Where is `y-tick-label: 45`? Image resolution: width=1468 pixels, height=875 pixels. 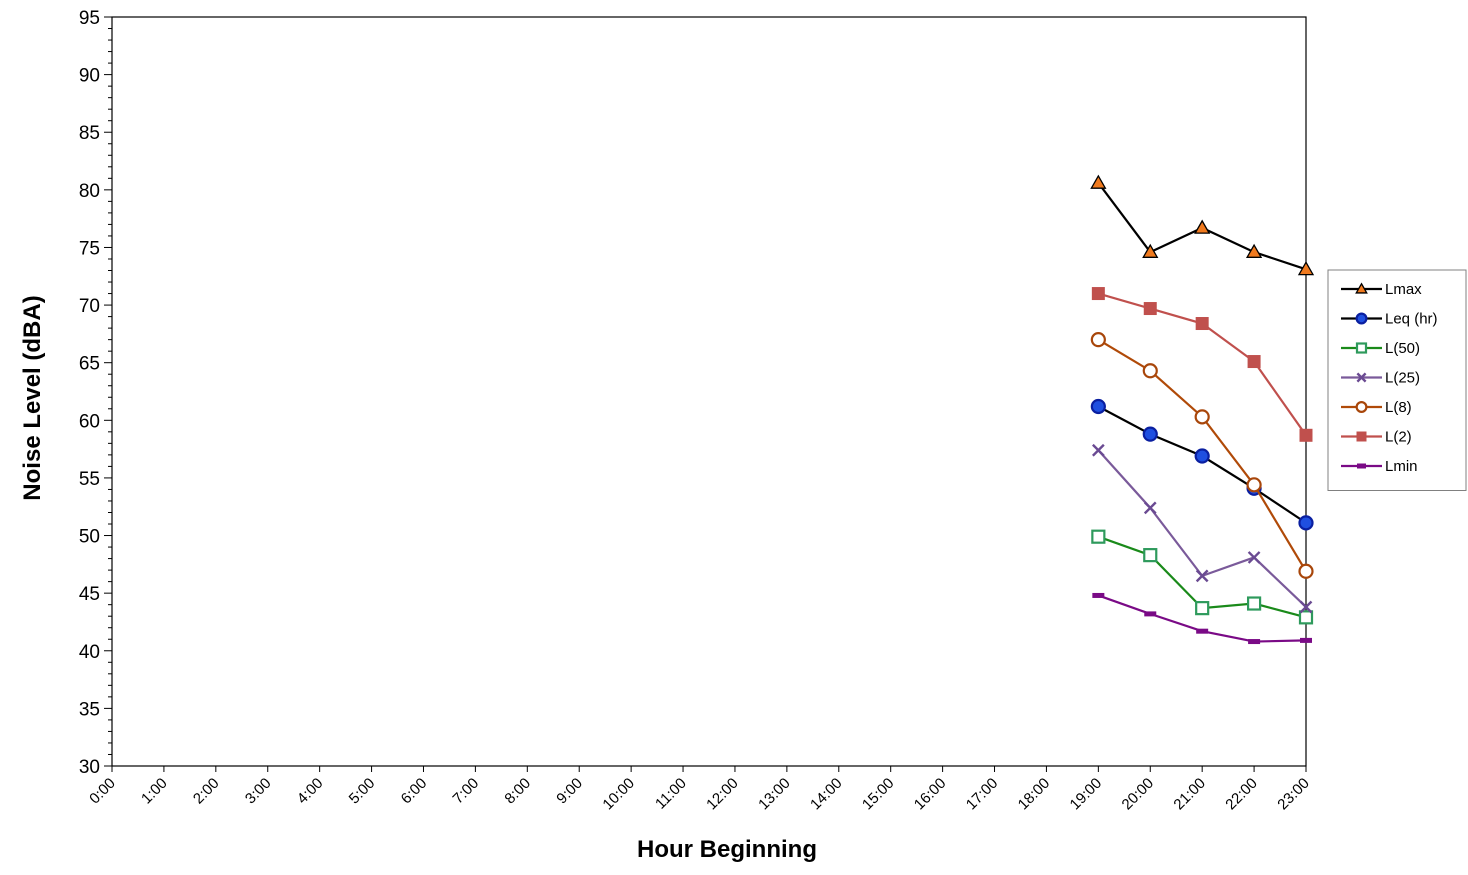
y-tick-label: 45 is located at coordinates (89, 594).